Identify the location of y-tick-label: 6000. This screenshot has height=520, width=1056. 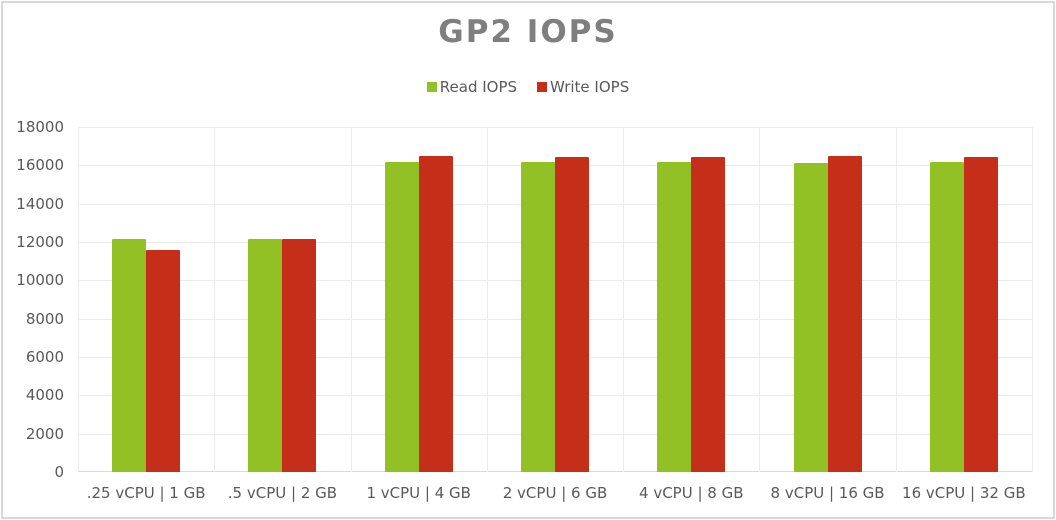
(44, 357).